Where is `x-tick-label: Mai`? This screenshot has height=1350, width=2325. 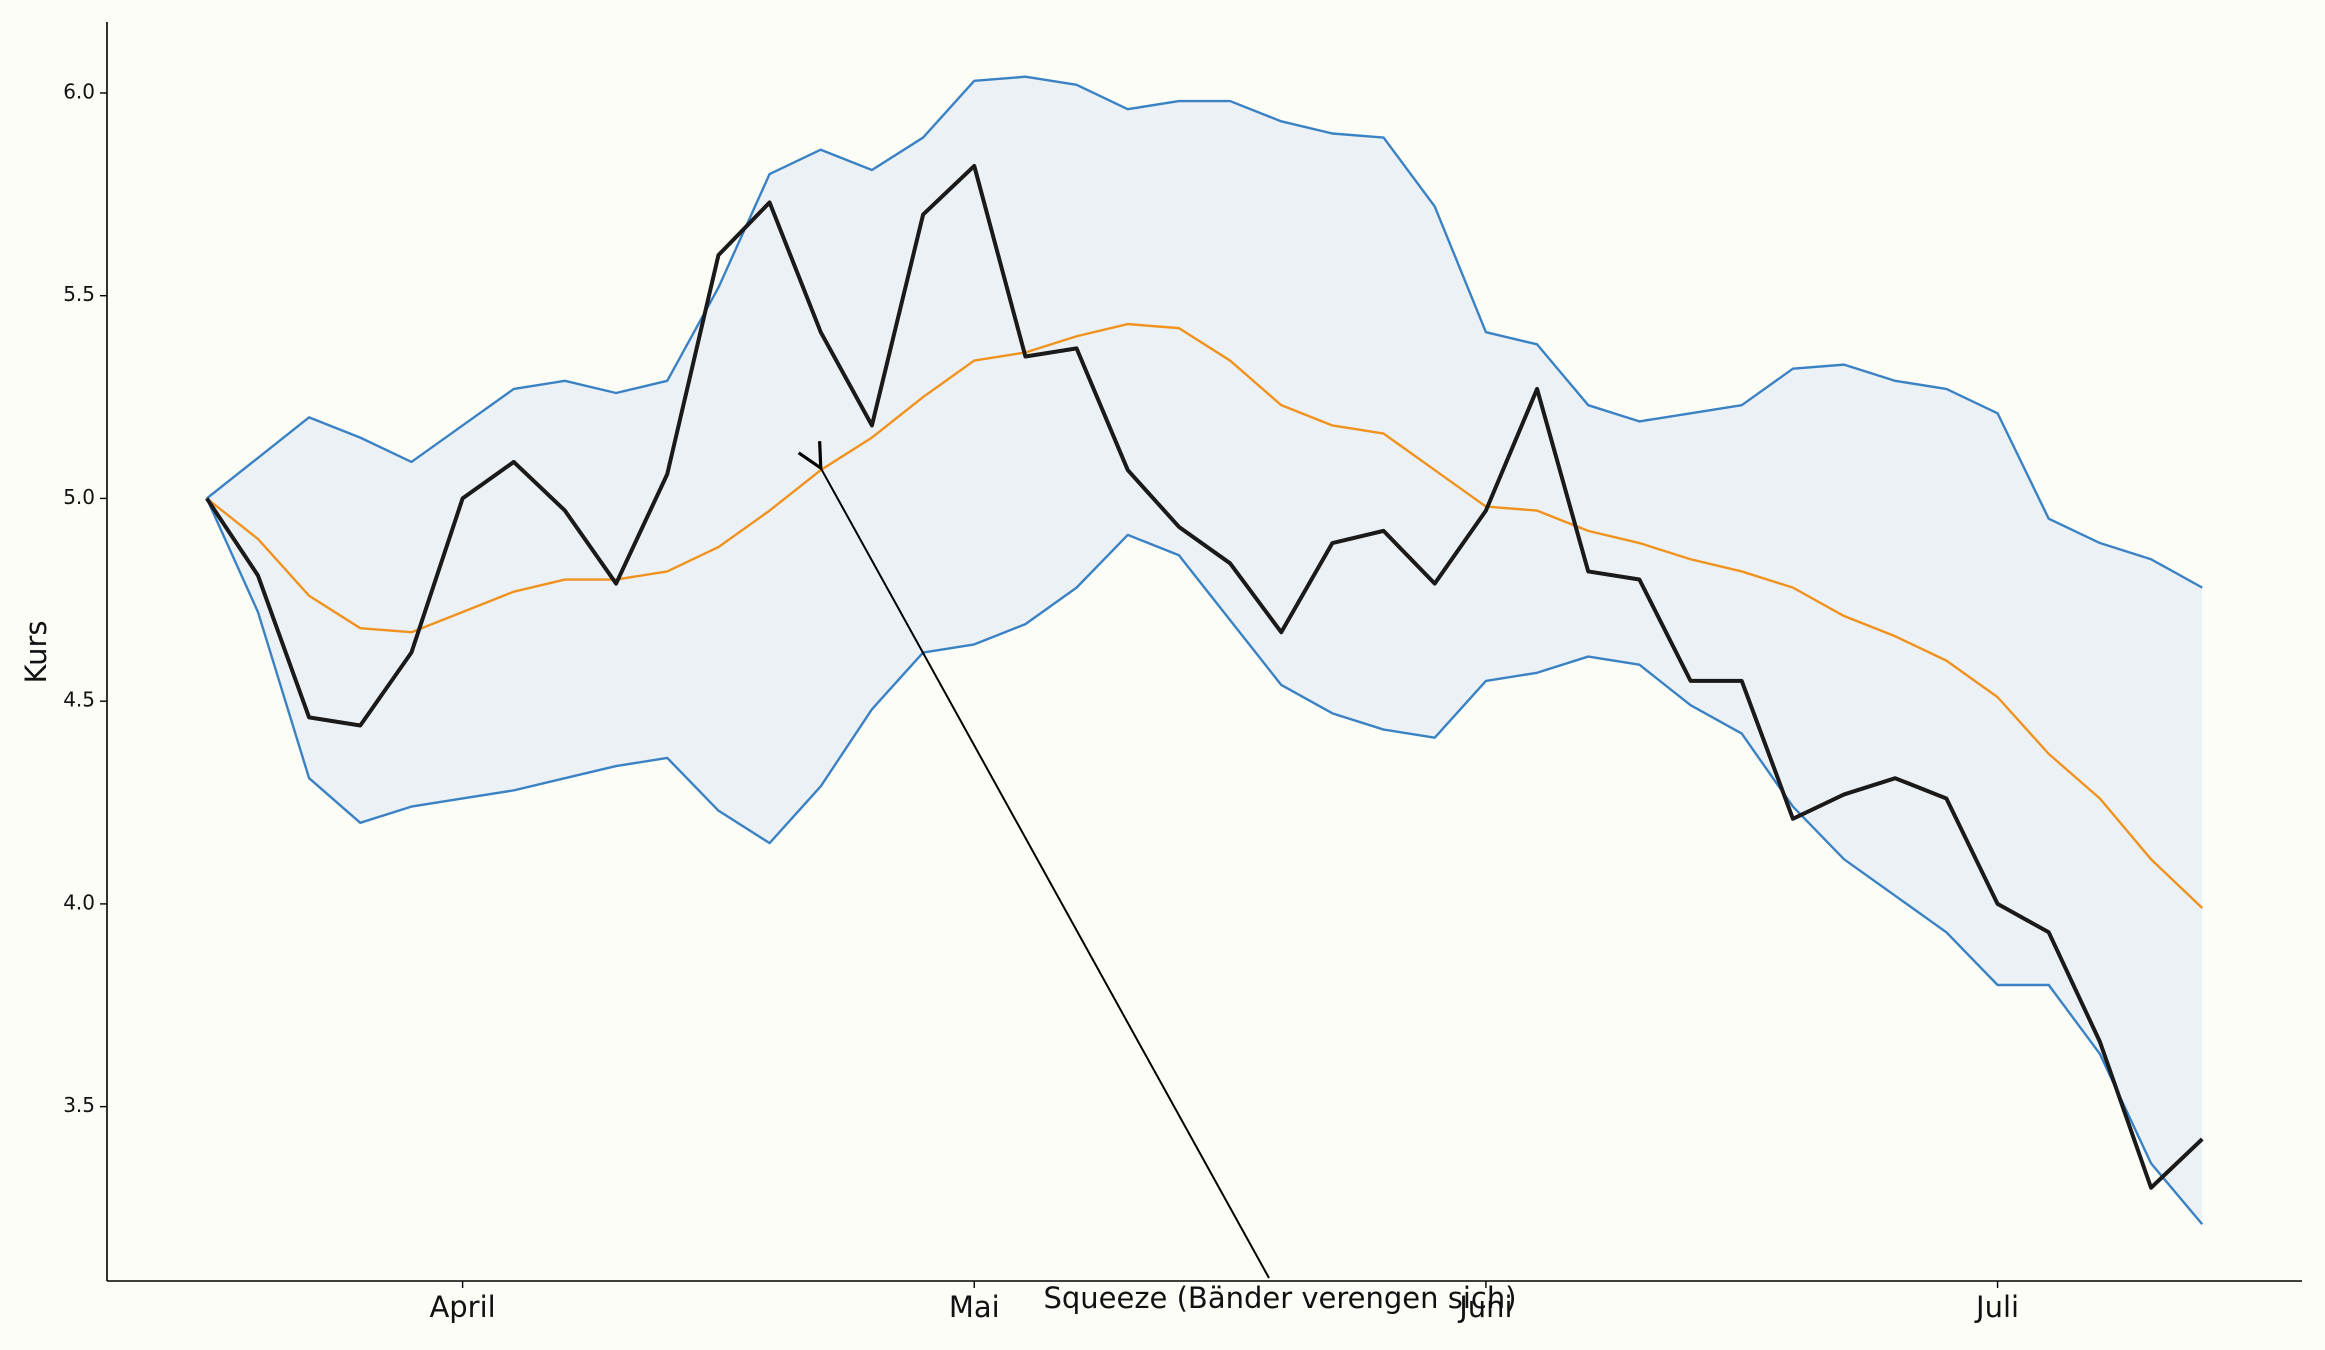 x-tick-label: Mai is located at coordinates (974, 1307).